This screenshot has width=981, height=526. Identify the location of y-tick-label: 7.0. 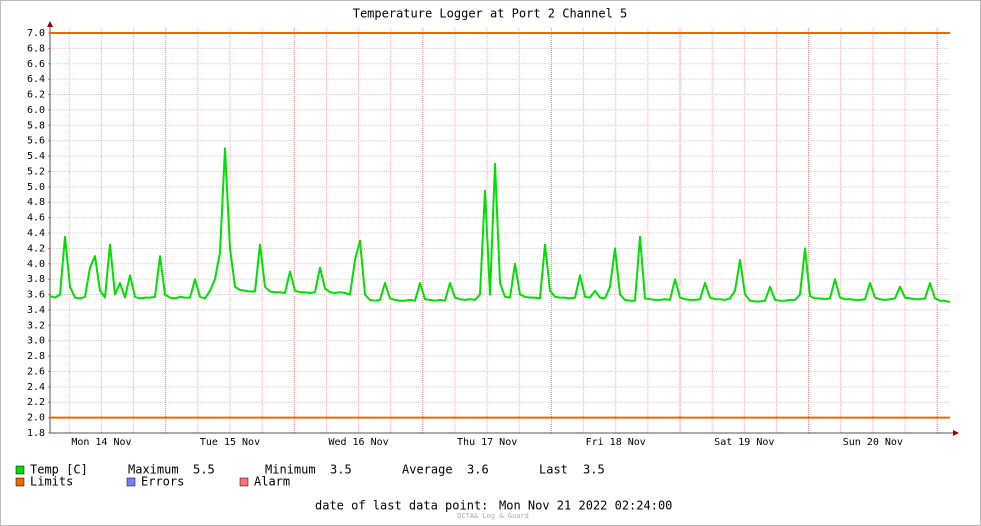
(36, 33).